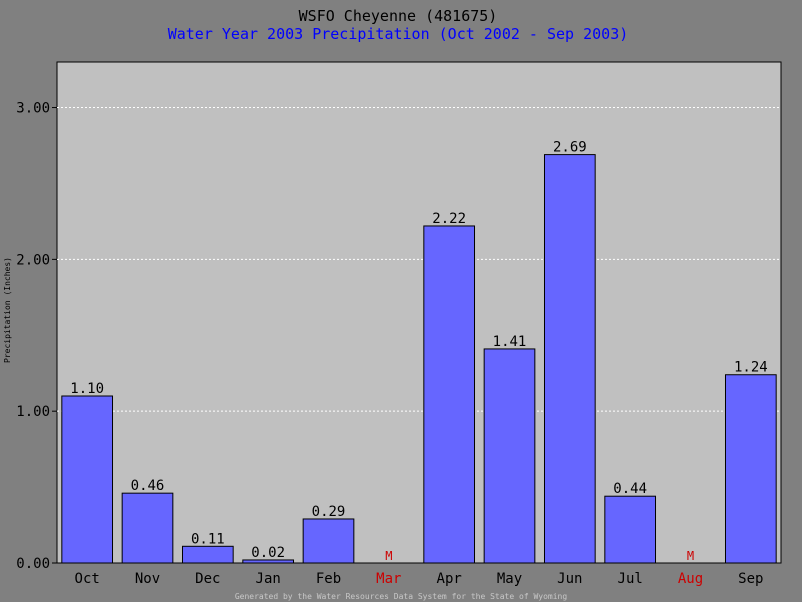  Describe the element at coordinates (147, 528) in the screenshot. I see `bar-nov` at that location.